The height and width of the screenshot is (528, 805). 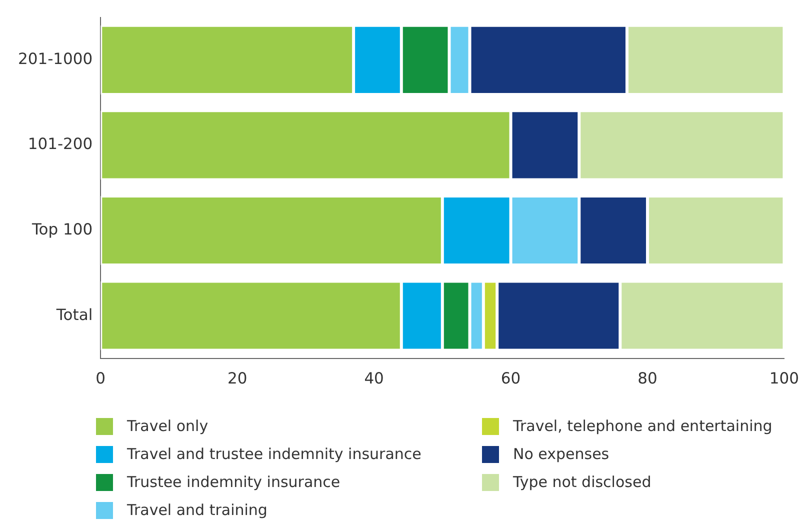 What do you see at coordinates (61, 229) in the screenshot?
I see `y-tick-label: Top 100` at bounding box center [61, 229].